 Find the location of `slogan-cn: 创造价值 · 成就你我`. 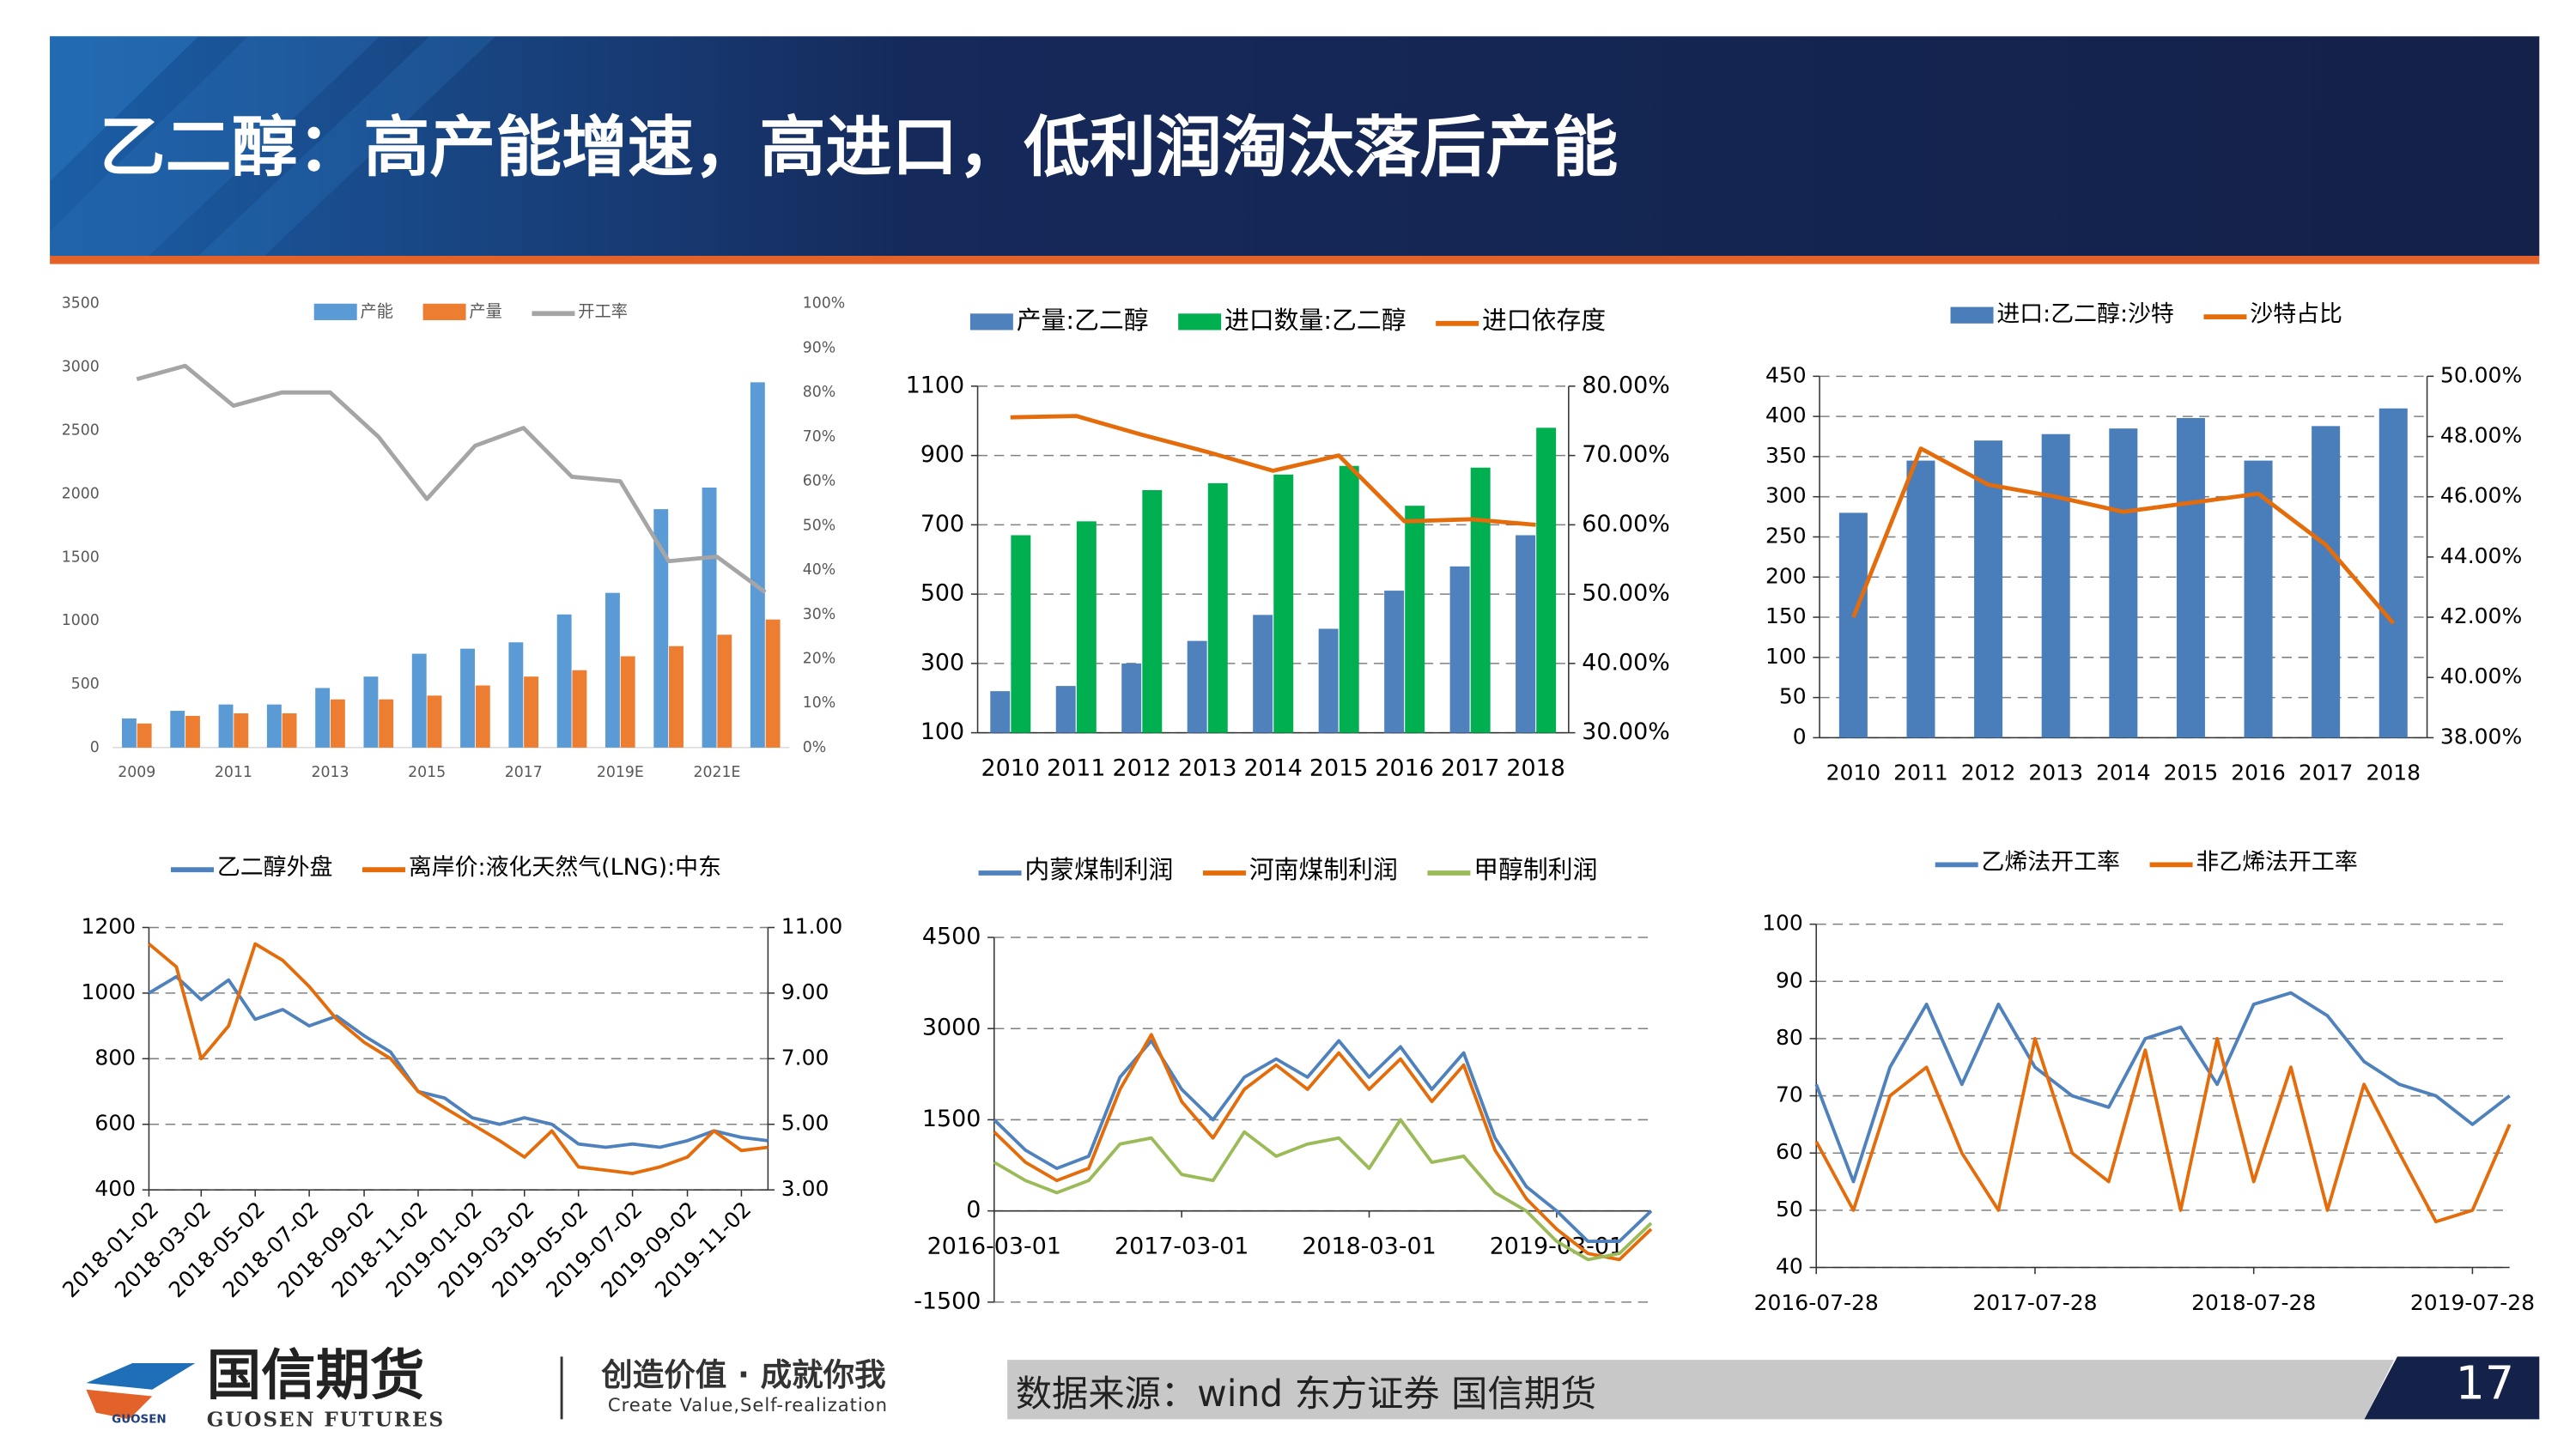

slogan-cn: 创造价值 · 成就你我 is located at coordinates (743, 1374).